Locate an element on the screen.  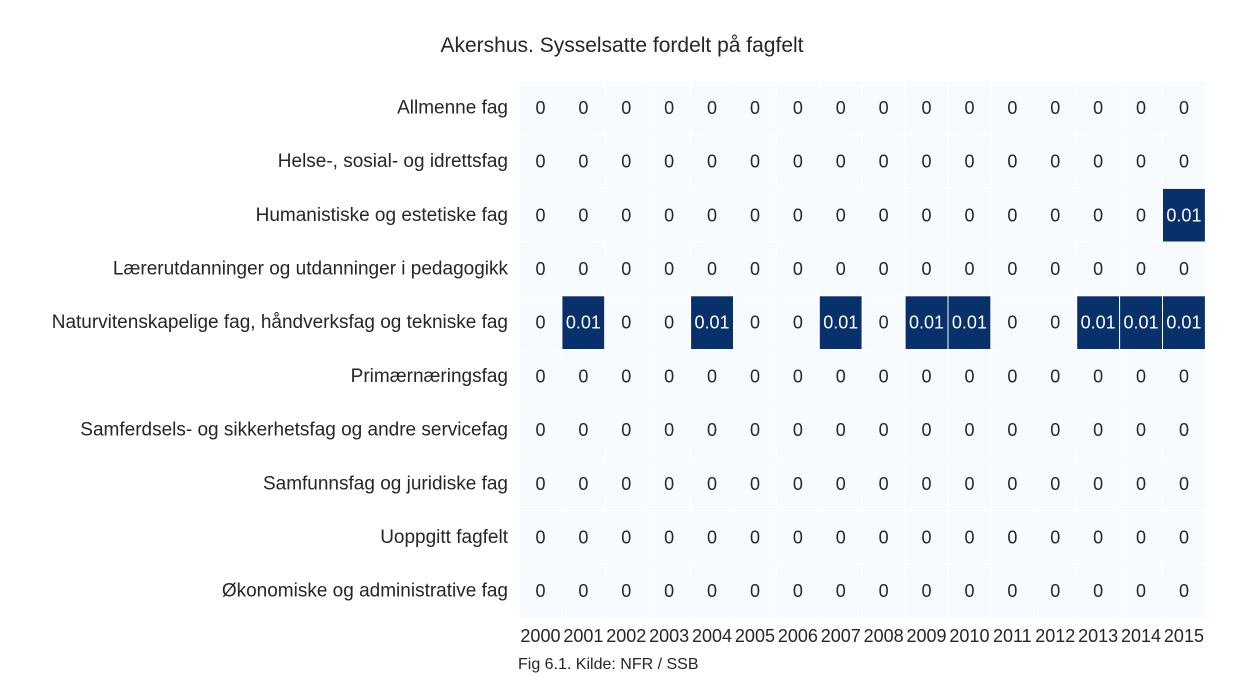
y-tick-label: Samfunnsfag og juridiske fag is located at coordinates (385, 483).